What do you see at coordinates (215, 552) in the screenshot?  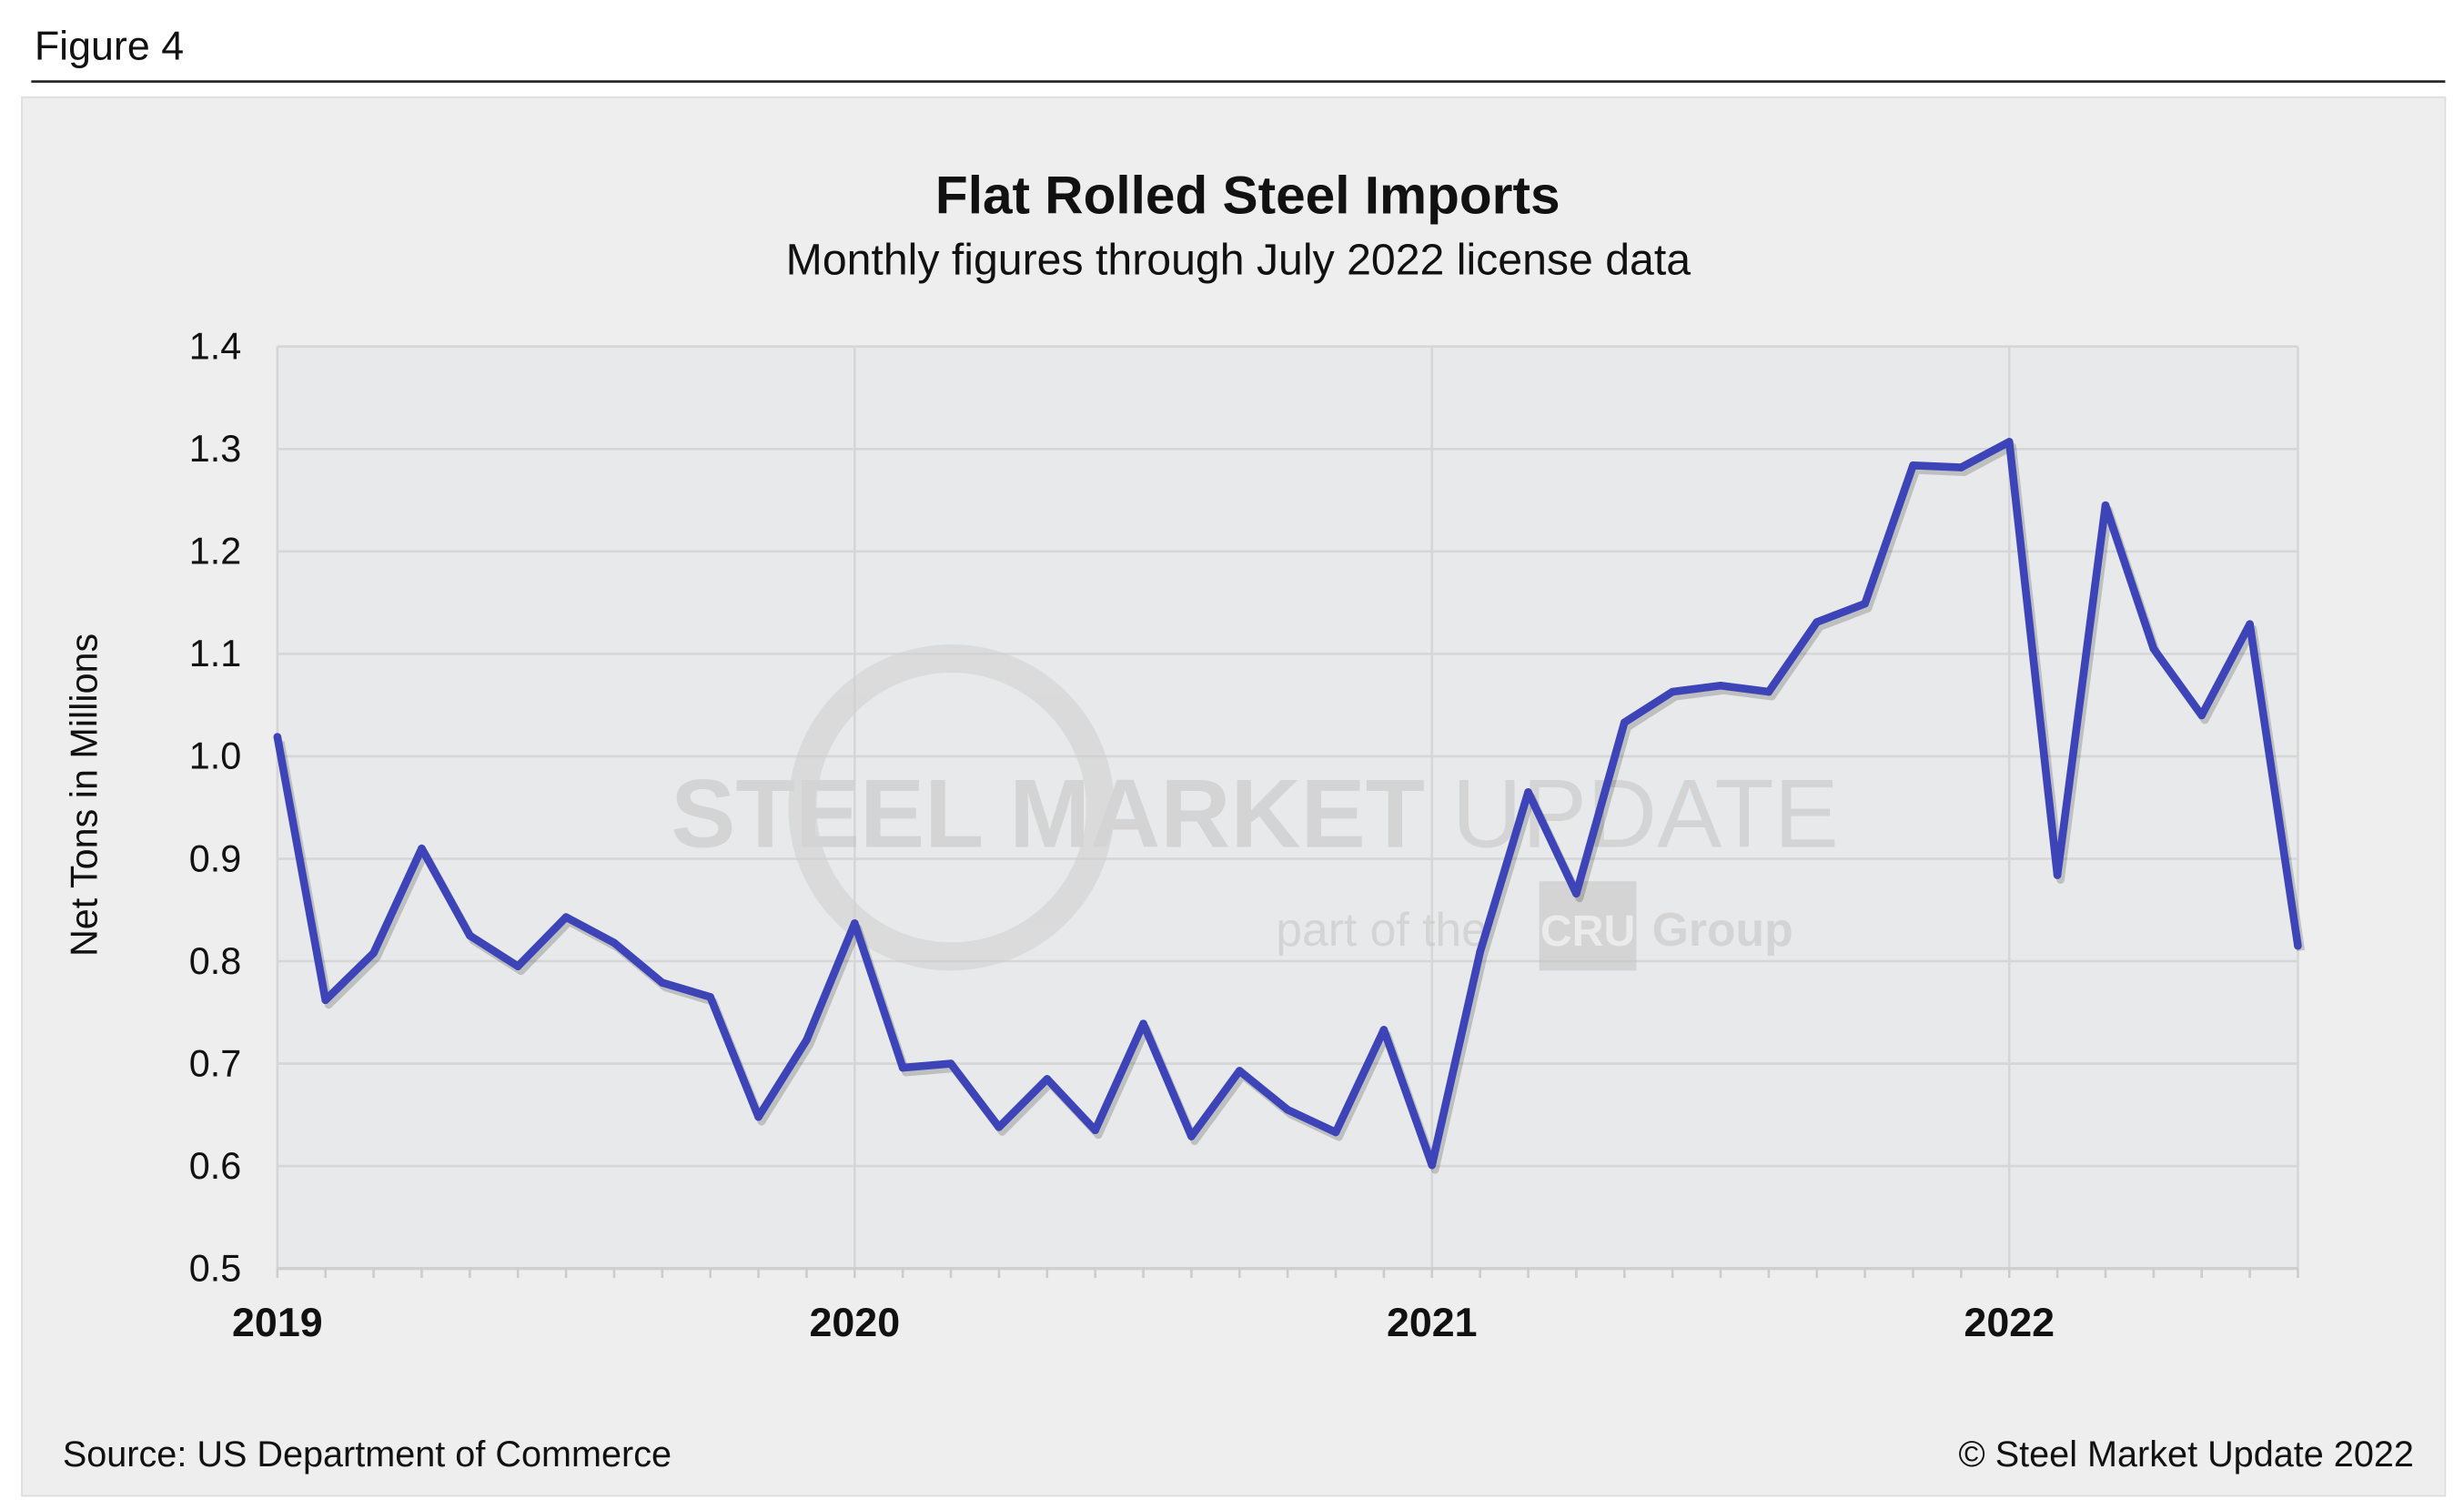 I see `y-tick-label: 1.2` at bounding box center [215, 552].